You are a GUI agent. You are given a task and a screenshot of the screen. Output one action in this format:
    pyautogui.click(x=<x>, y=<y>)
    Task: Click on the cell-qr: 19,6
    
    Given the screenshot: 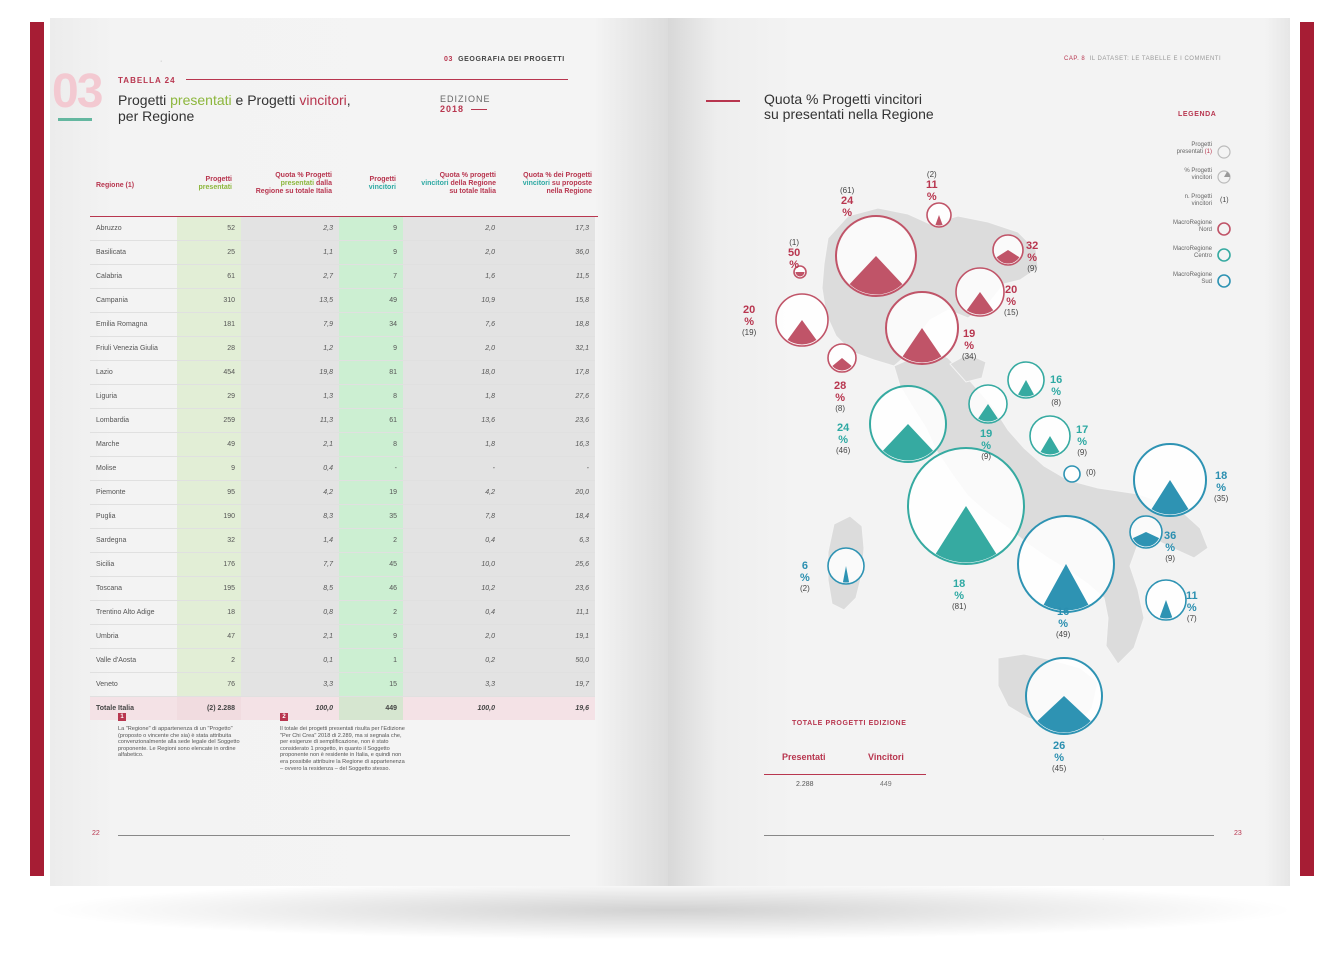 What is the action you would take?
    pyautogui.click(x=548, y=708)
    